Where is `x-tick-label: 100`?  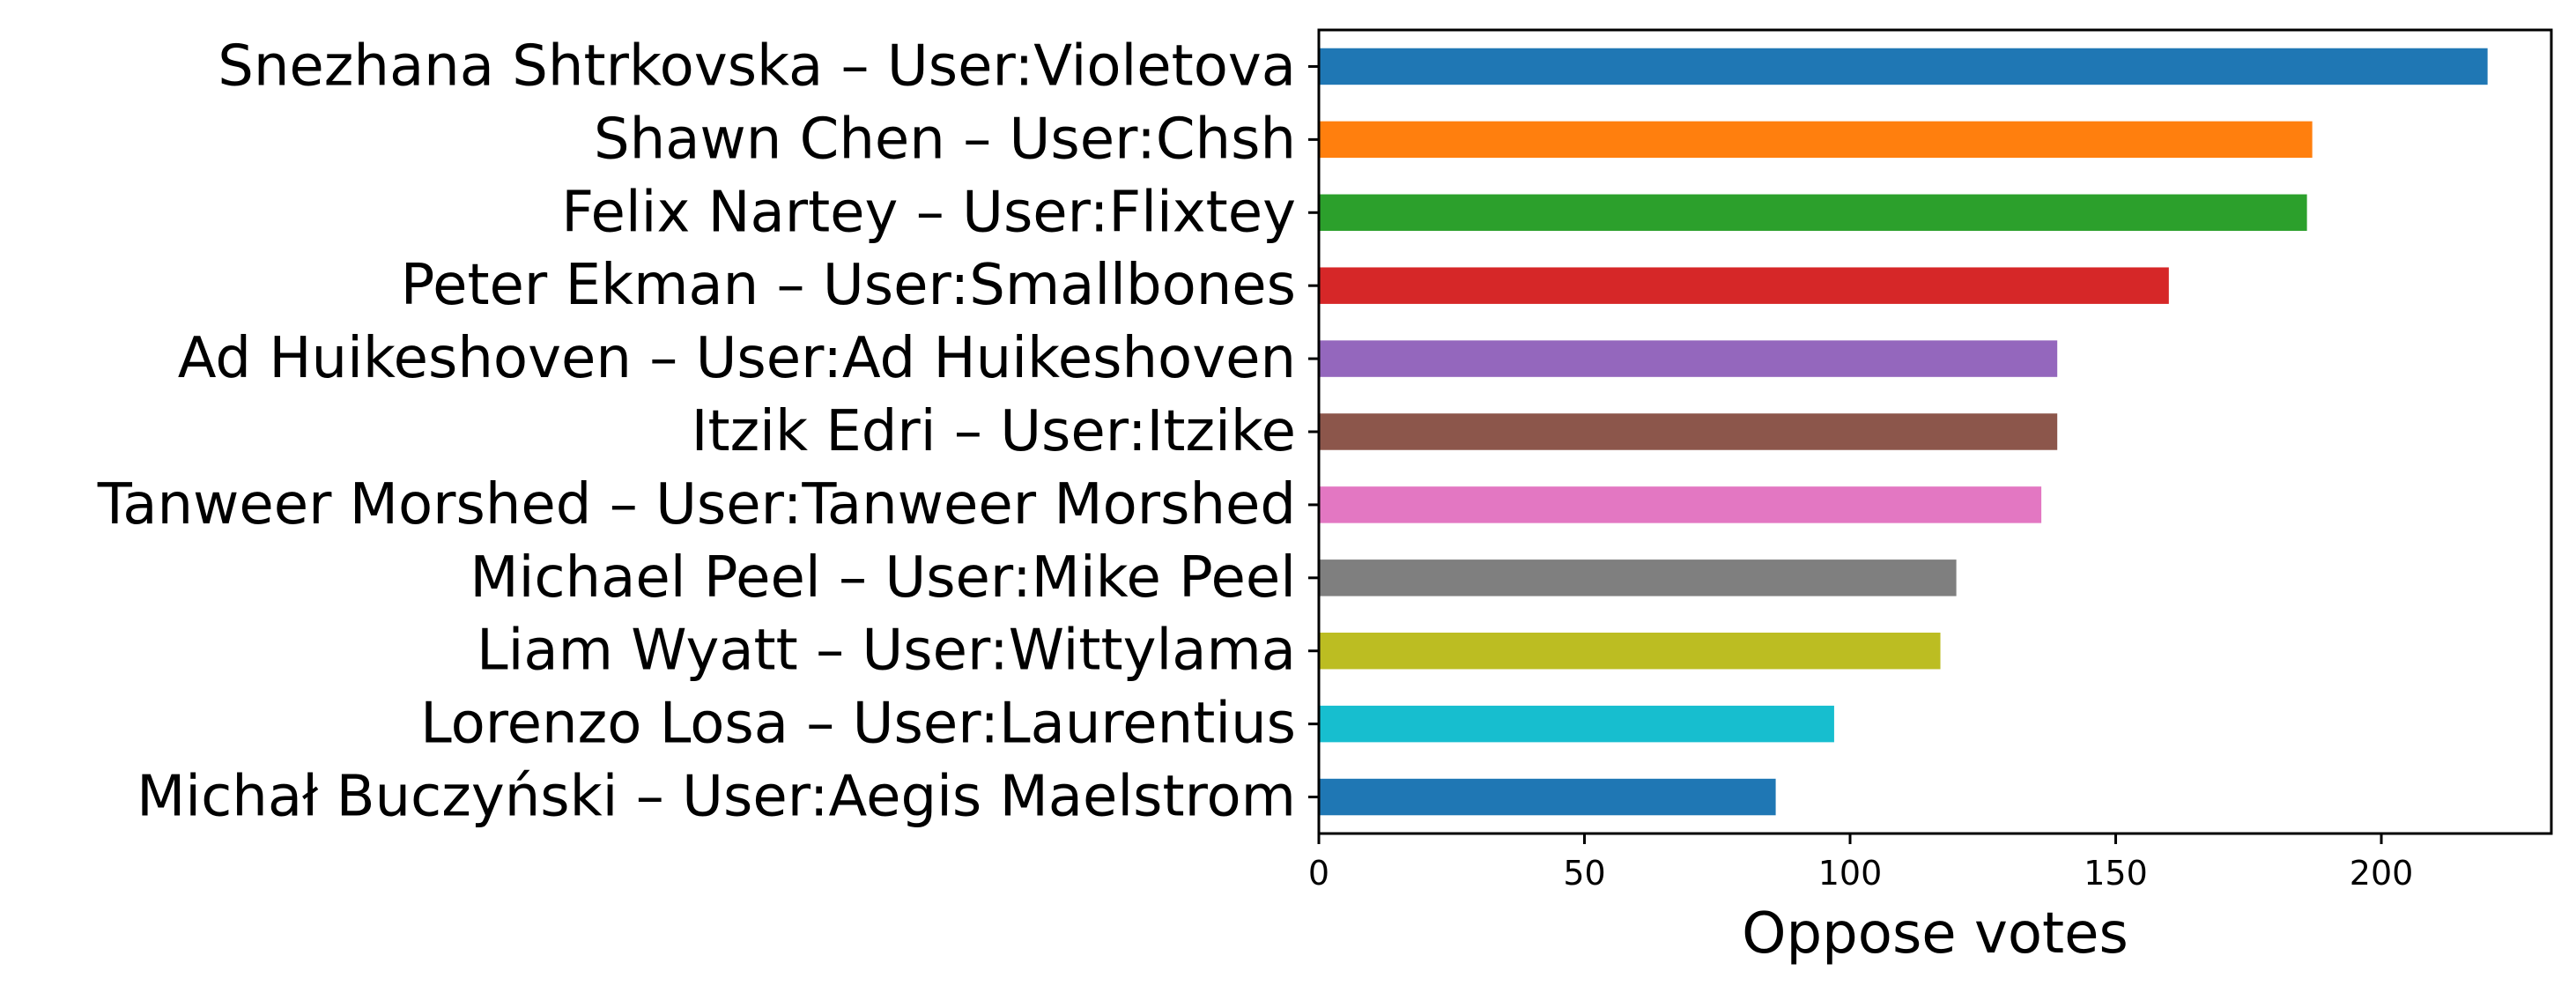 x-tick-label: 100 is located at coordinates (1851, 873).